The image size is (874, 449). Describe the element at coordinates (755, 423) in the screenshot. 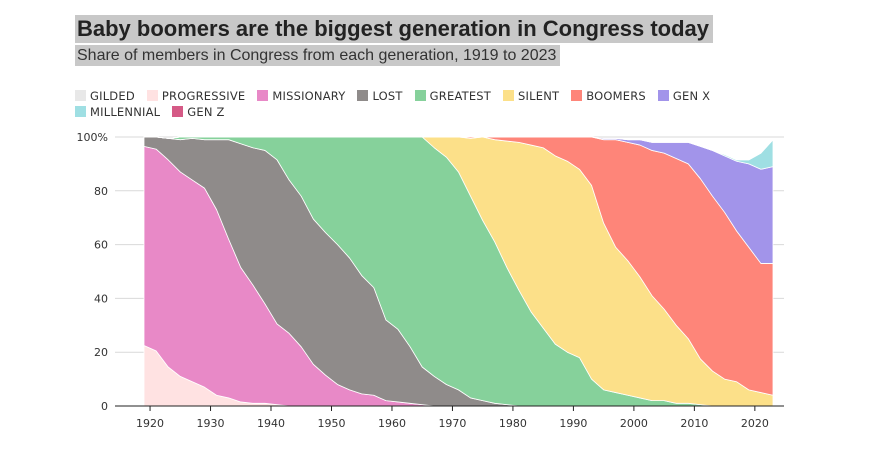

I see `x-tick-label: 2020` at that location.